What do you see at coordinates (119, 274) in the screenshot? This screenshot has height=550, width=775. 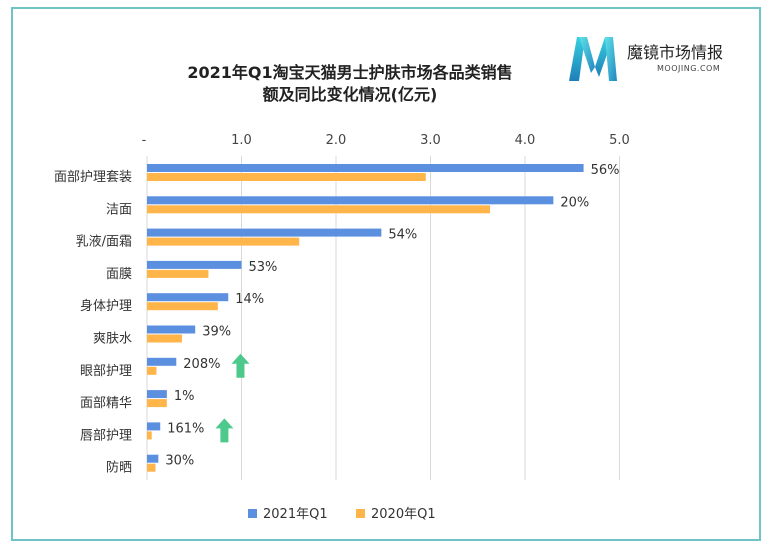 I see `y-category-label: 面膜` at bounding box center [119, 274].